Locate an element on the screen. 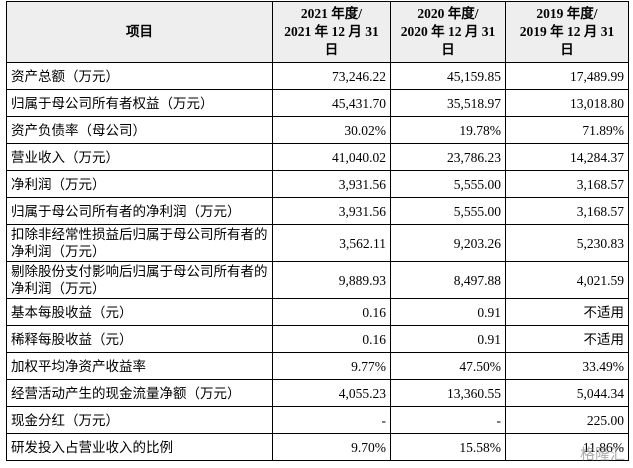 This screenshot has height=468, width=633. value-cell: 9.70% is located at coordinates (331, 447).